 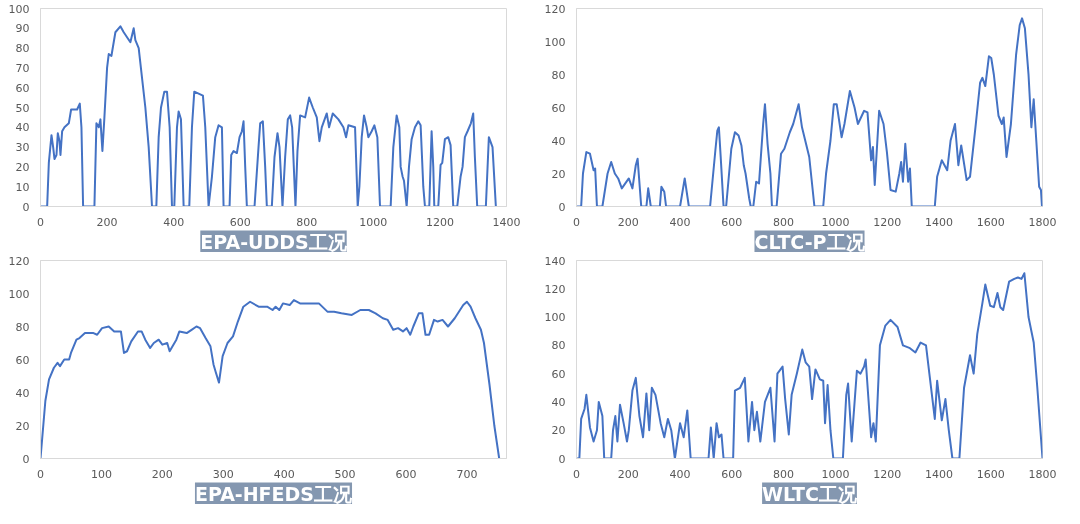 What do you see at coordinates (22, 29) in the screenshot?
I see `y-tick-label: 90` at bounding box center [22, 29].